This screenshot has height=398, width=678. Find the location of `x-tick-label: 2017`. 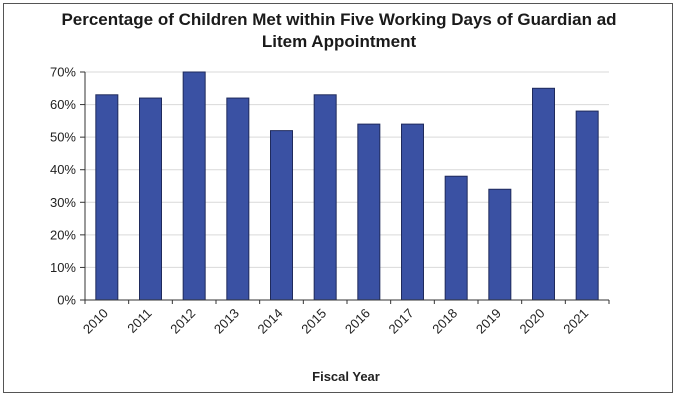

x-tick-label: 2017 is located at coordinates (401, 321).